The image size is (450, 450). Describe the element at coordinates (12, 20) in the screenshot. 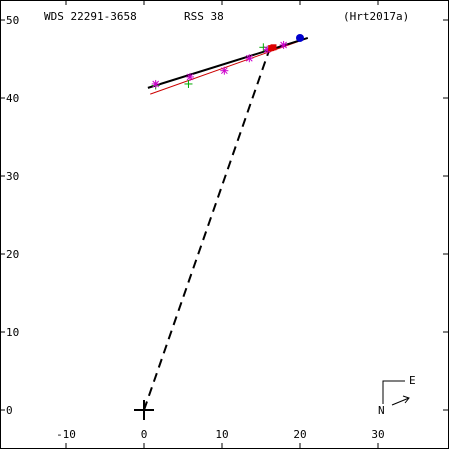

I see `y-tick-label: 50` at that location.